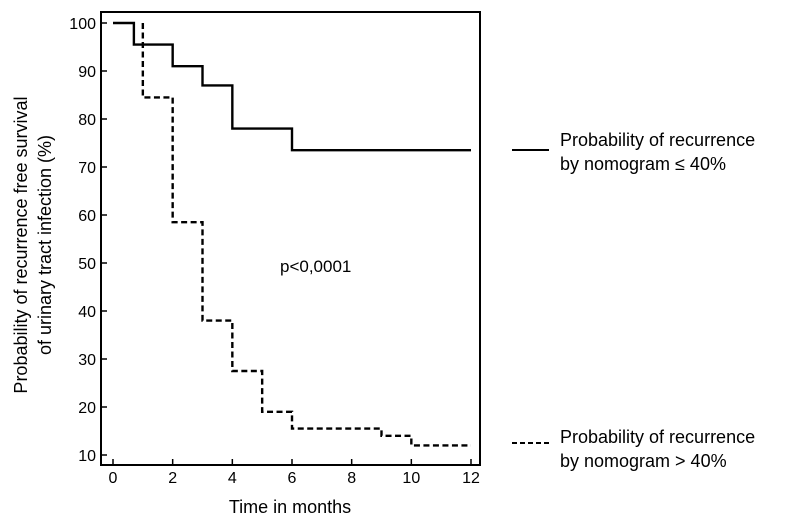 The height and width of the screenshot is (519, 795). I want to click on y-tick-label: 10, so click(87, 456).